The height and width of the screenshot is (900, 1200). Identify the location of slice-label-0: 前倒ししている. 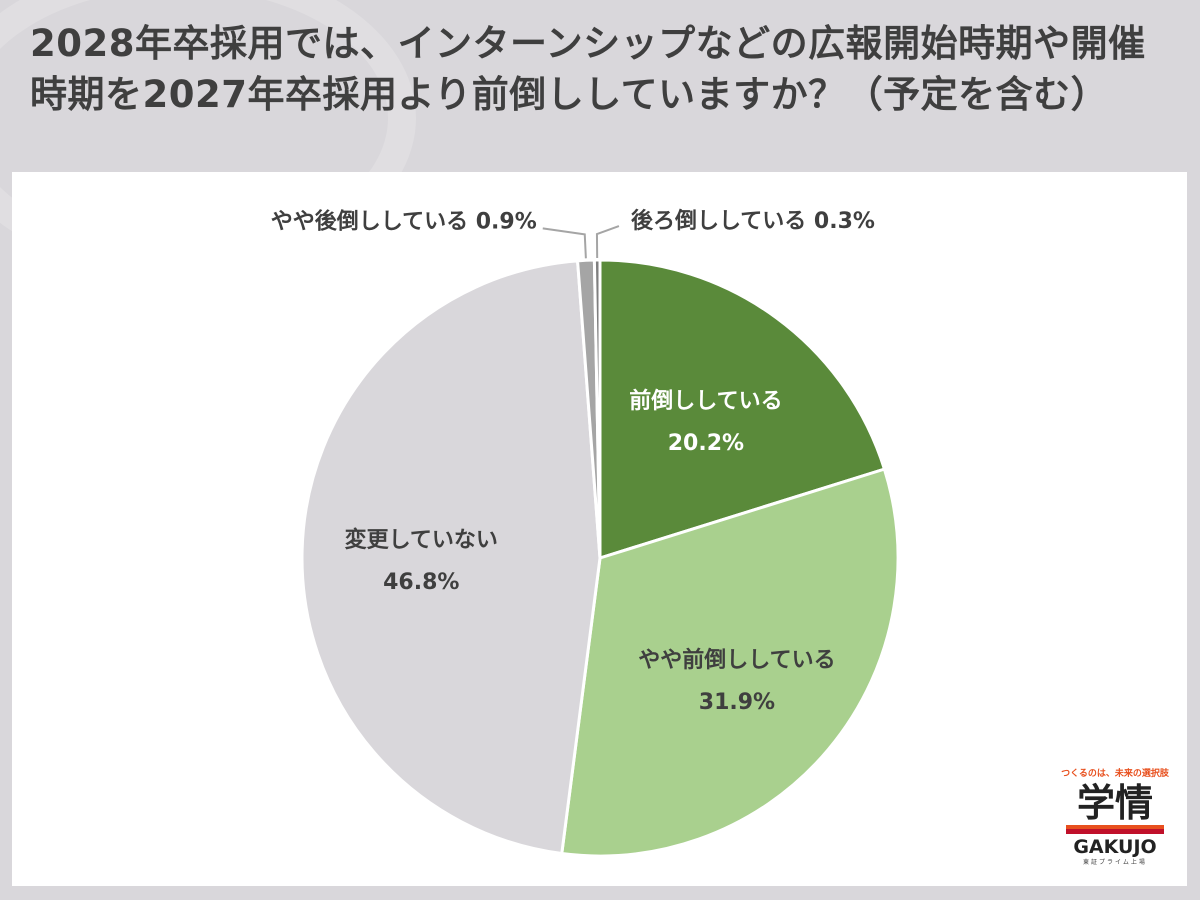
(705, 401).